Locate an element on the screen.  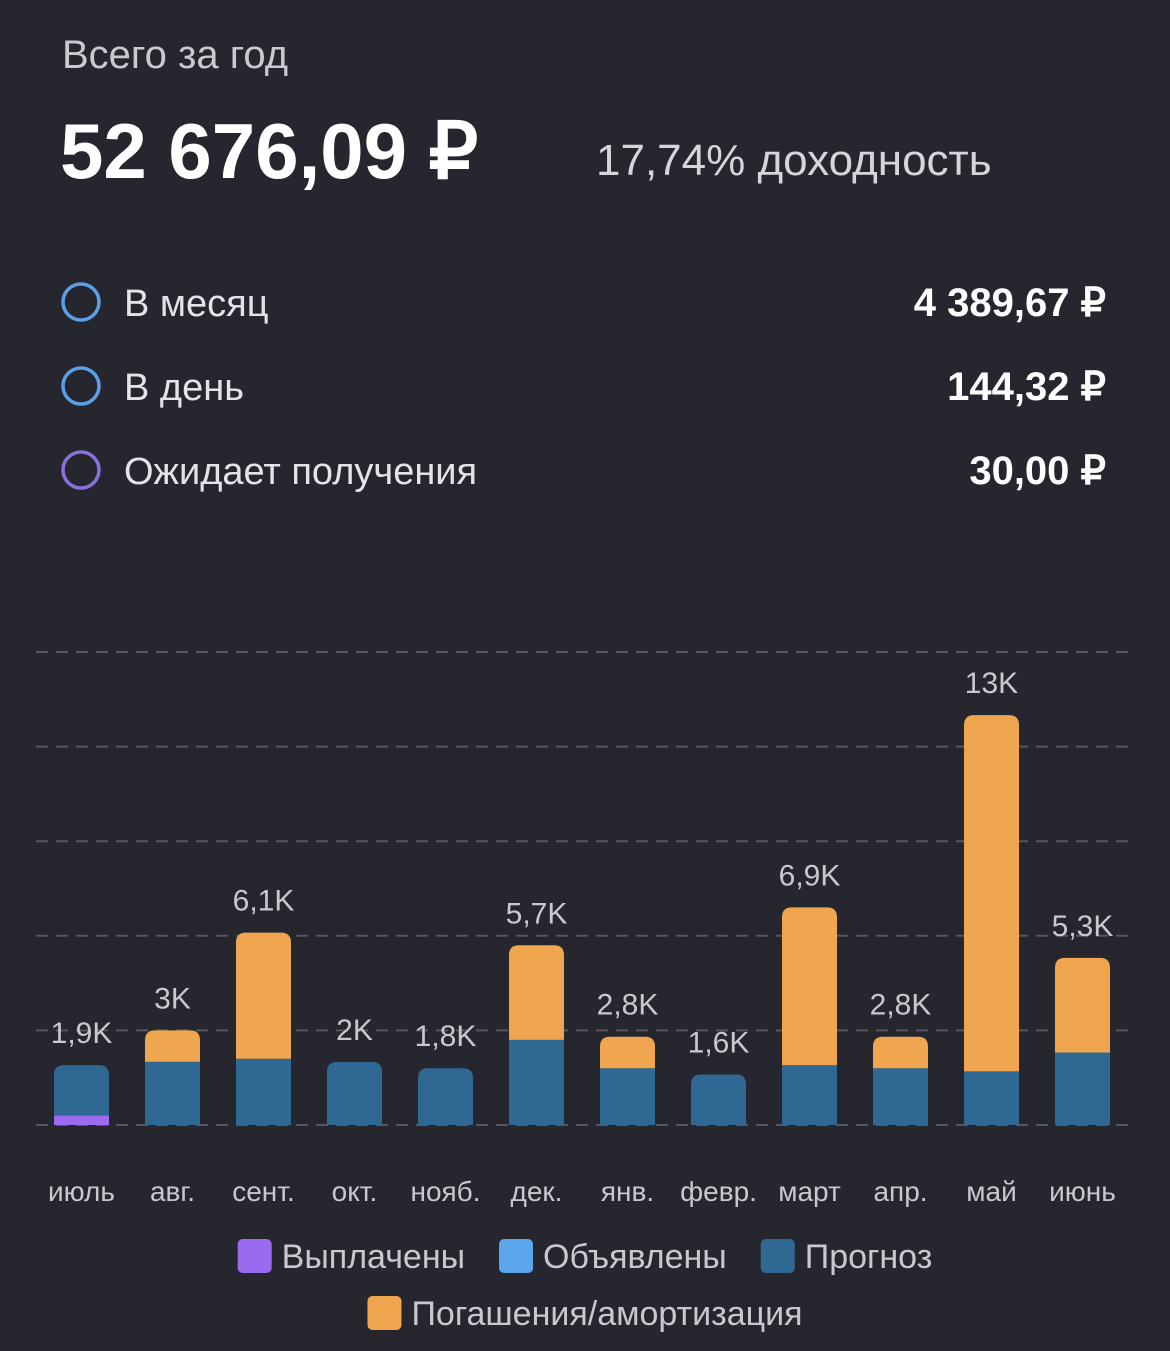
total-label: 1,9K is located at coordinates (82, 1033).